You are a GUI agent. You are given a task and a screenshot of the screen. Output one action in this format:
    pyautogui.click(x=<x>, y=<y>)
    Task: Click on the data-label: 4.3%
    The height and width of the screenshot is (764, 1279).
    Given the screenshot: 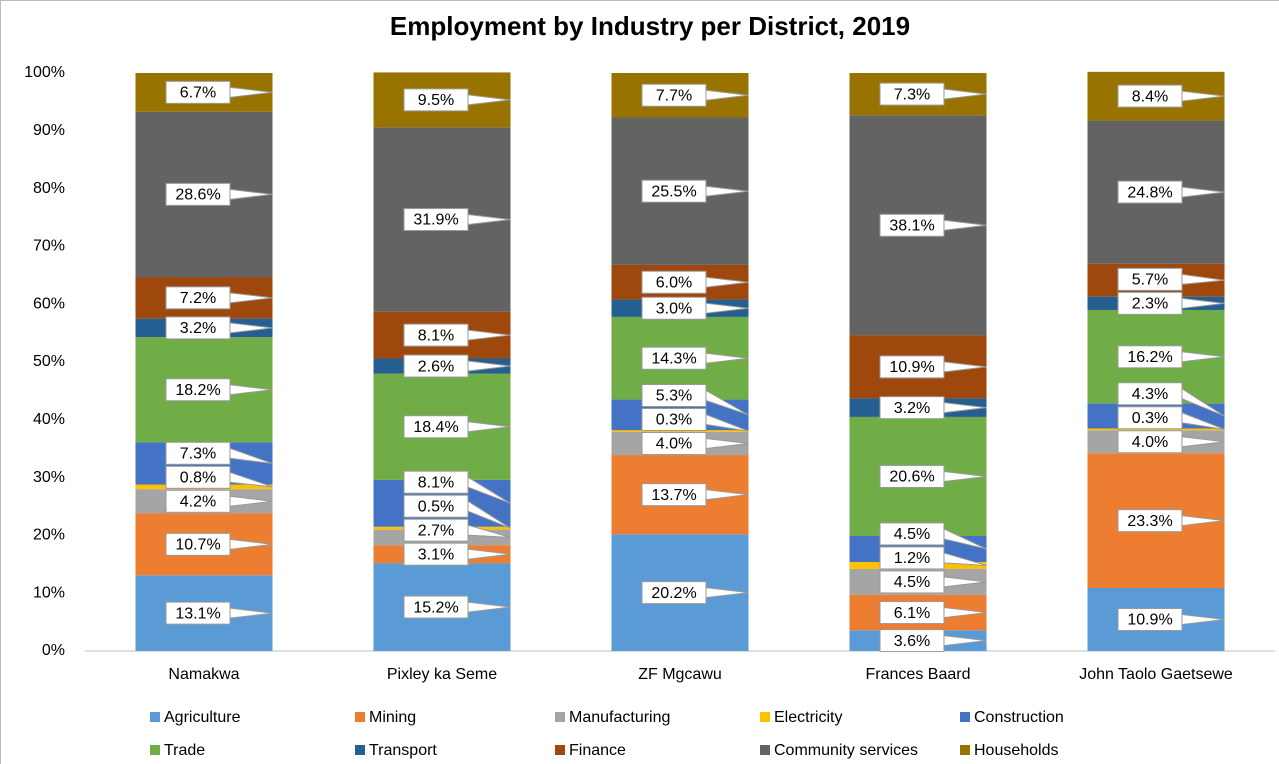 What is the action you would take?
    pyautogui.click(x=1150, y=394)
    